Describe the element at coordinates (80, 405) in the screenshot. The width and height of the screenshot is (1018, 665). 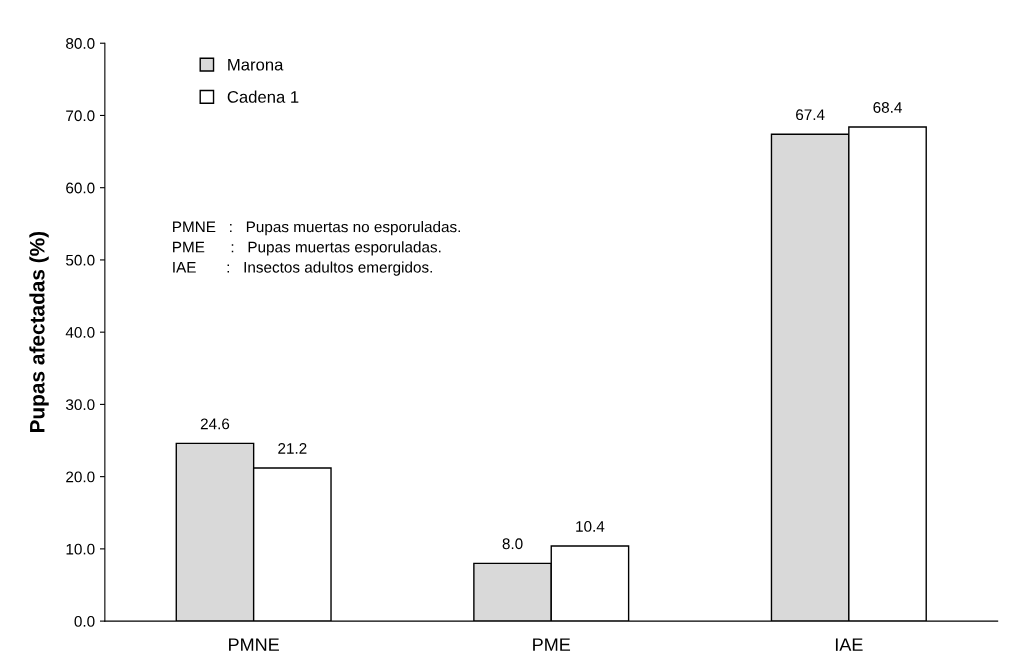
I see `y-tick-label: 30.0` at that location.